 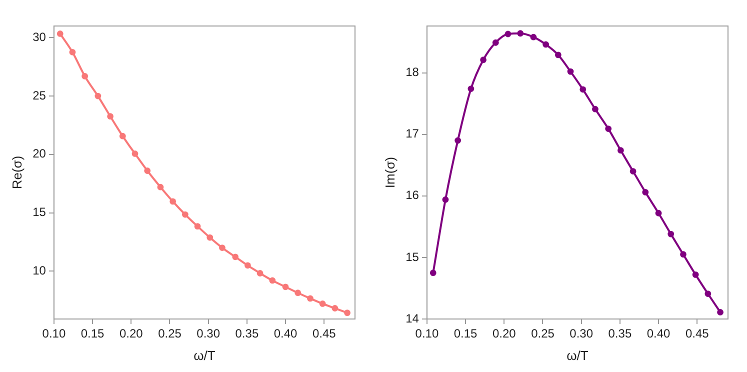 What do you see at coordinates (413, 195) in the screenshot?
I see `y-tick-label: 16` at bounding box center [413, 195].